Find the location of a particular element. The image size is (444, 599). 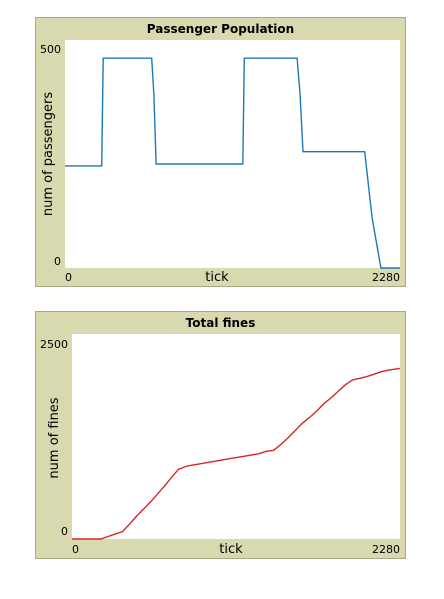

y-max-tick-label: 500 is located at coordinates (50, 49).